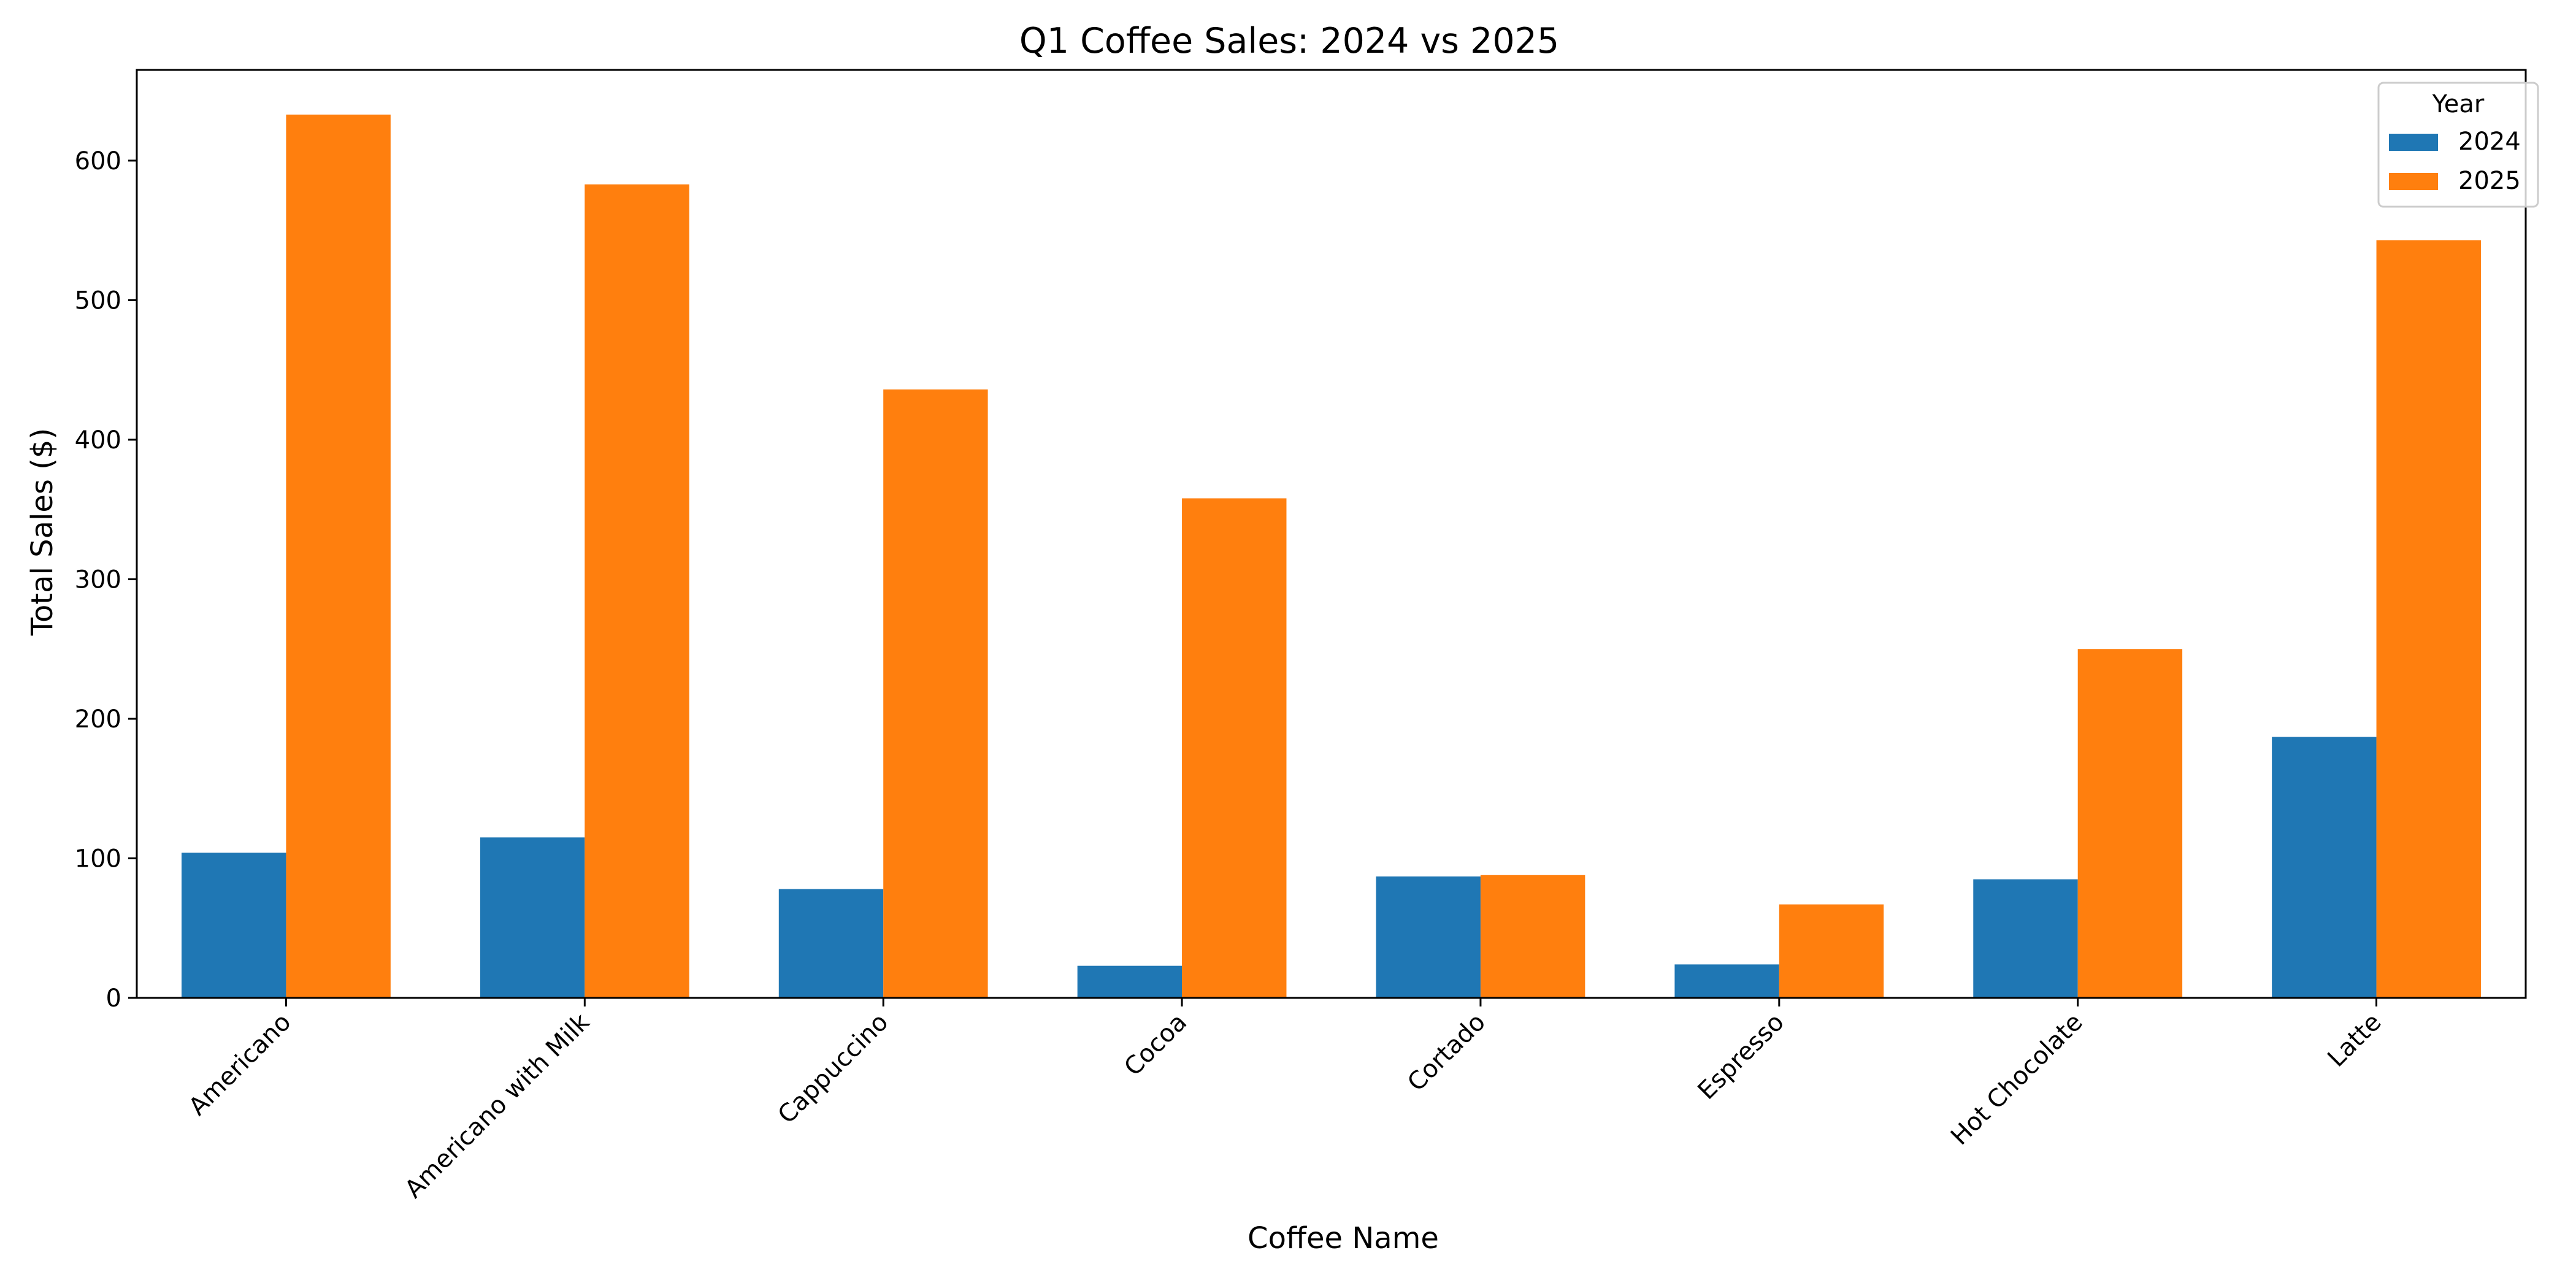  Describe the element at coordinates (98, 300) in the screenshot. I see `y-tick-label: 500` at that location.